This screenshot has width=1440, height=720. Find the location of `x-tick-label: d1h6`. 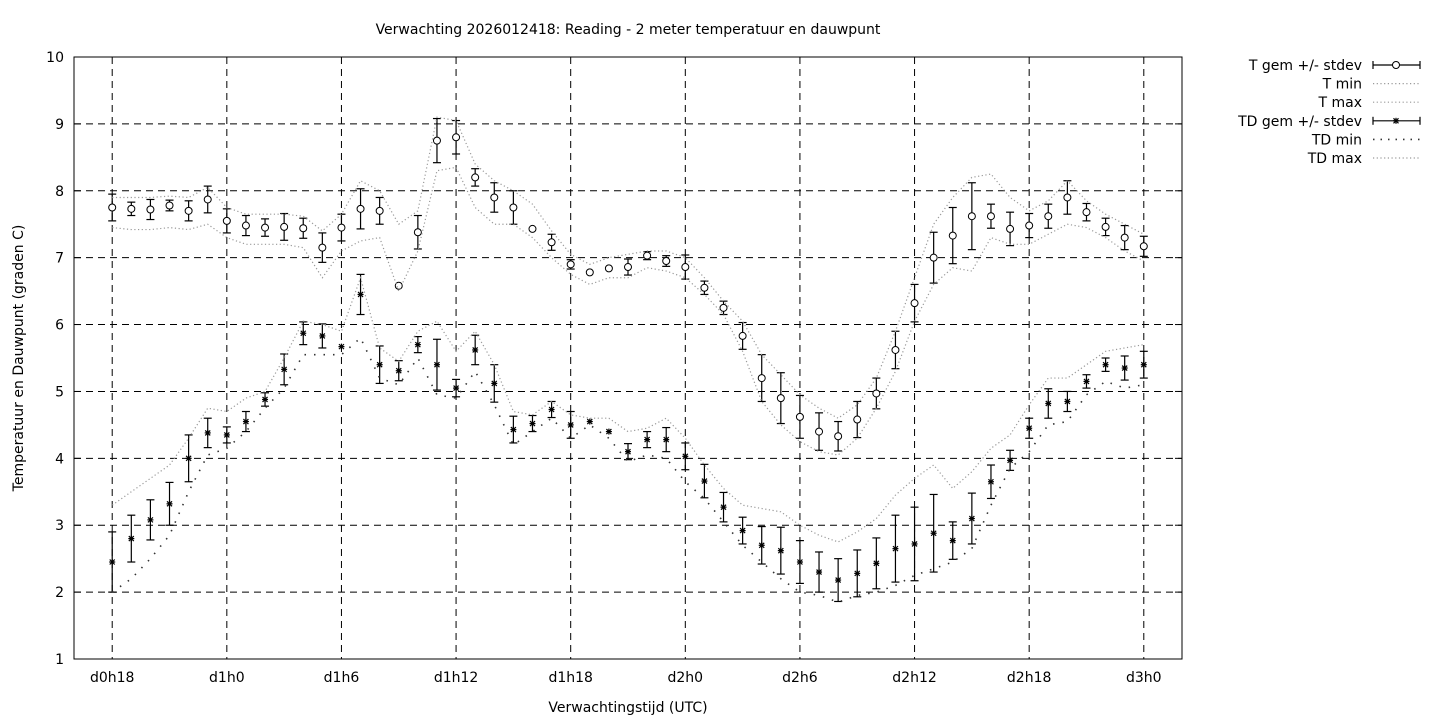

x-tick-label: d1h6 is located at coordinates (342, 678).